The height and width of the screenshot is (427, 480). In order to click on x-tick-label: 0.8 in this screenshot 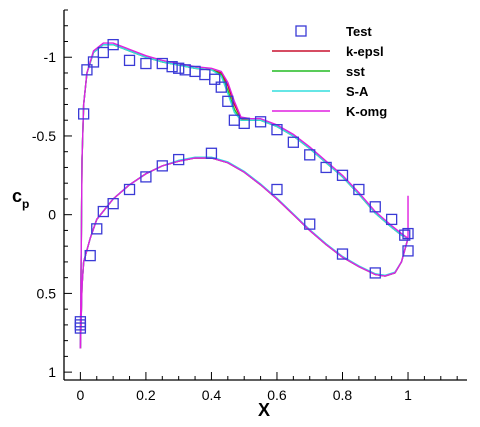, I will do `click(343, 395)`.